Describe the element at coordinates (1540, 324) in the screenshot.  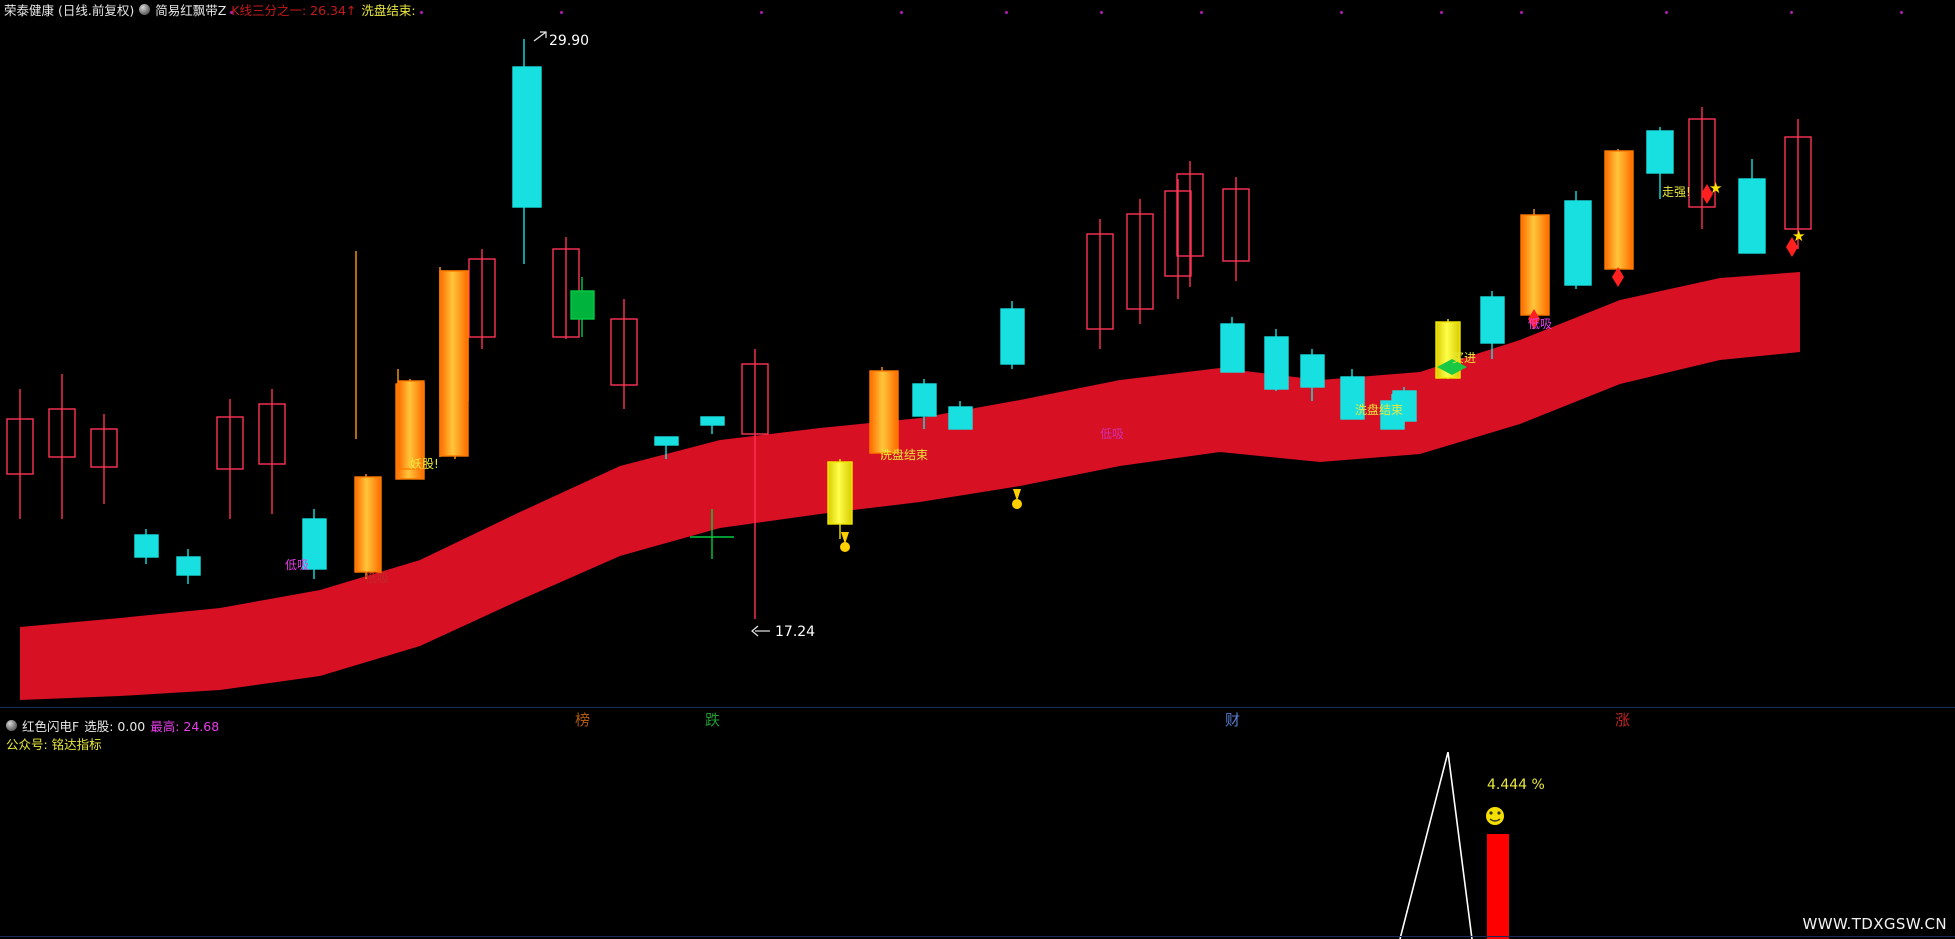
I see `annotation-dixi-4: 低吸` at that location.